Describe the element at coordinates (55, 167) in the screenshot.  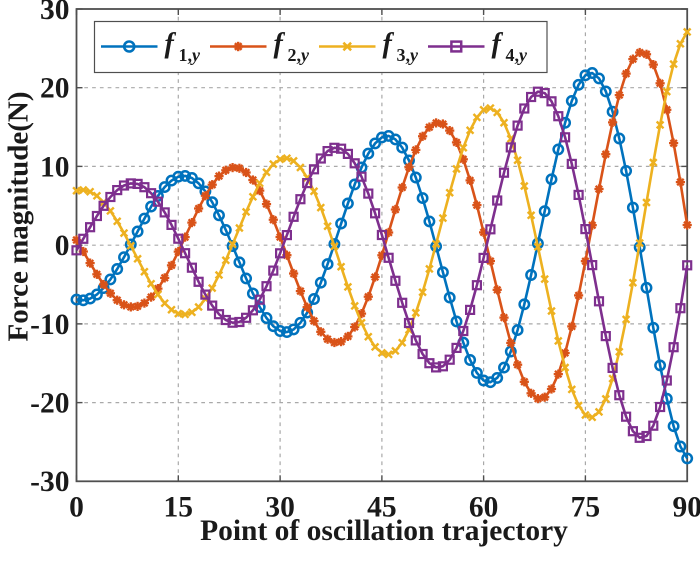
I see `svg-text: 10` at that location.